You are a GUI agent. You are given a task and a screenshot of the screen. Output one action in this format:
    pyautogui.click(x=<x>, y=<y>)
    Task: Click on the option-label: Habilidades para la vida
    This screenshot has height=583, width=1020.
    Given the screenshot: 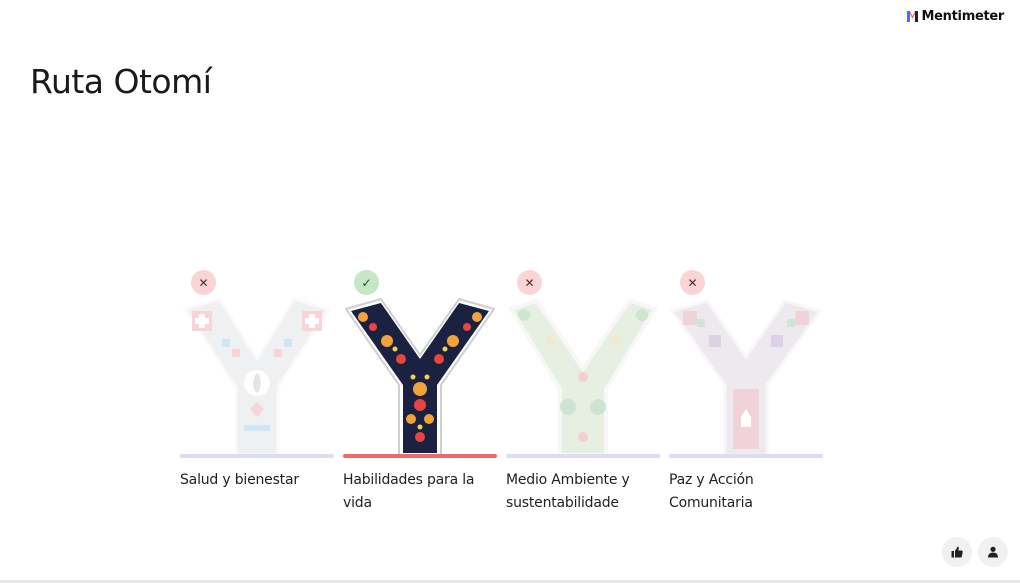 What is the action you would take?
    pyautogui.click(x=409, y=491)
    